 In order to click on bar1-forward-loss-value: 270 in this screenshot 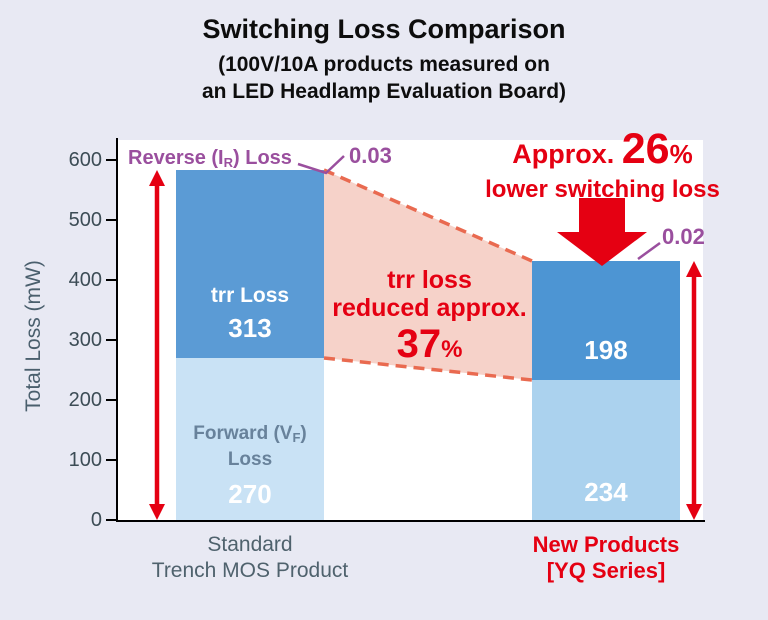, I will do `click(250, 494)`.